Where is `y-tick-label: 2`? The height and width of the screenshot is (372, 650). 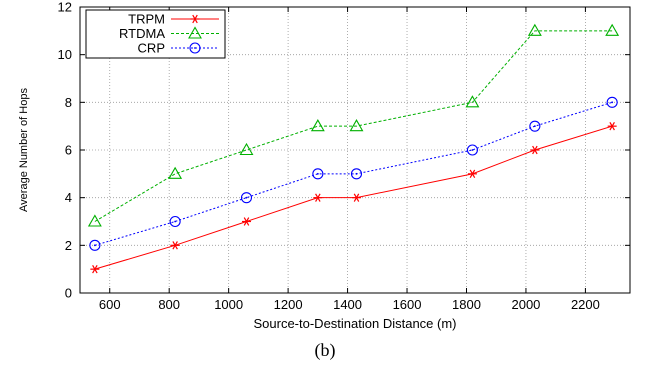 y-tick-label: 2 is located at coordinates (68, 245).